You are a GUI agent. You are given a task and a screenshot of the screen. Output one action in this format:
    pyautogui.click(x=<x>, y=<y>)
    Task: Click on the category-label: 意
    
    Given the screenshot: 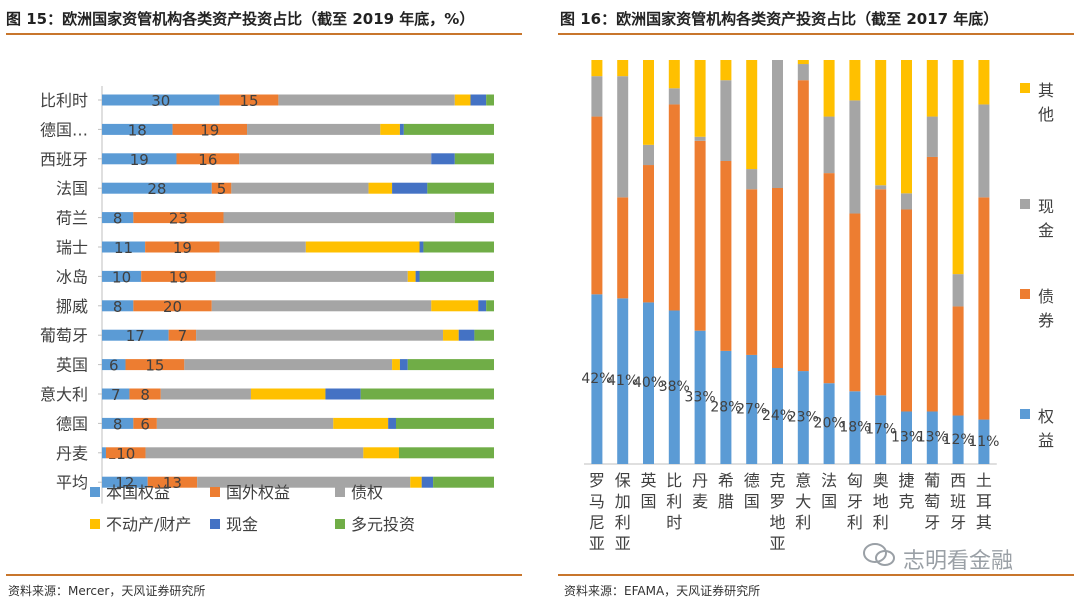 What is the action you would take?
    pyautogui.click(x=803, y=480)
    